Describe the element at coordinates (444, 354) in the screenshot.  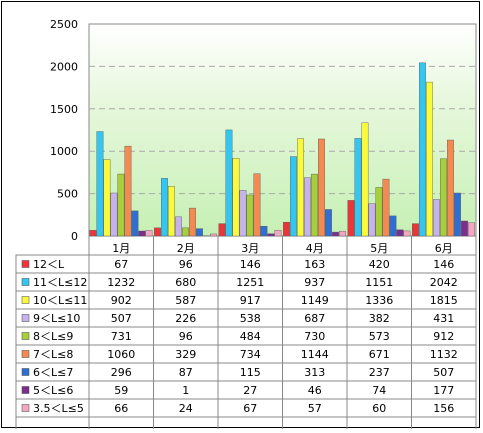
I see `data-value: 1132` at that location.